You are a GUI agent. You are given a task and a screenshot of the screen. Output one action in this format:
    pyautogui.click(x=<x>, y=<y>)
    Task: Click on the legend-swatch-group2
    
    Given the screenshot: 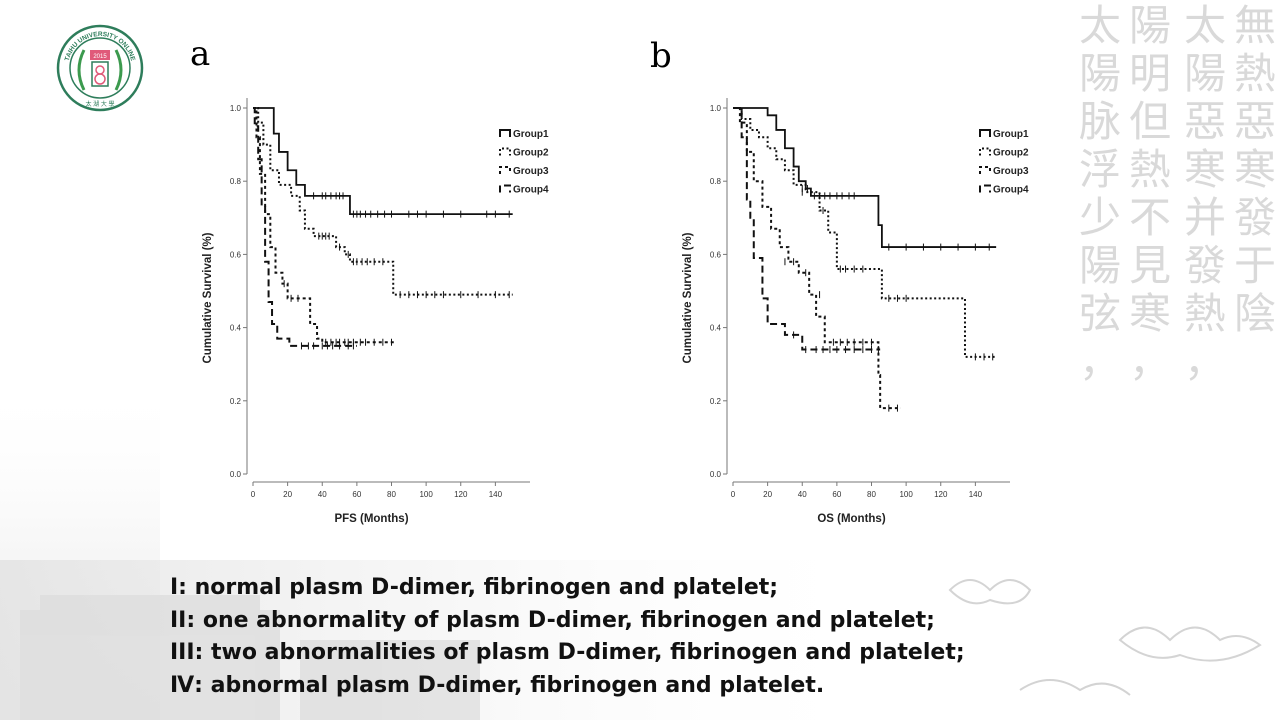 What is the action you would take?
    pyautogui.click(x=505, y=151)
    